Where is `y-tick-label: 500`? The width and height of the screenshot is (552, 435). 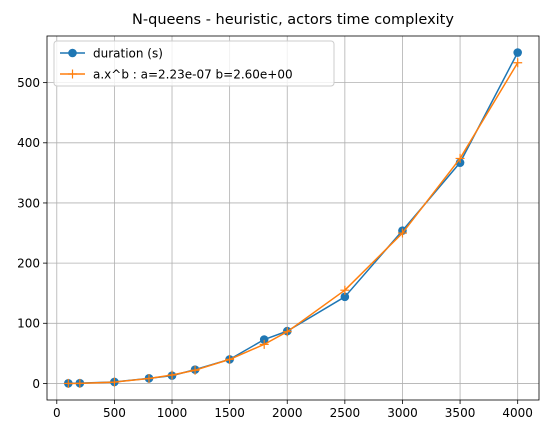 y-tick-label: 500 is located at coordinates (28, 83).